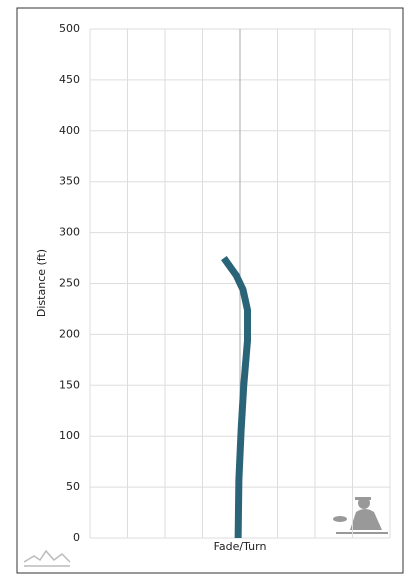 This screenshot has height=587, width=419. What do you see at coordinates (41, 283) in the screenshot?
I see `y-axis-label: Distance (ft)` at bounding box center [41, 283].